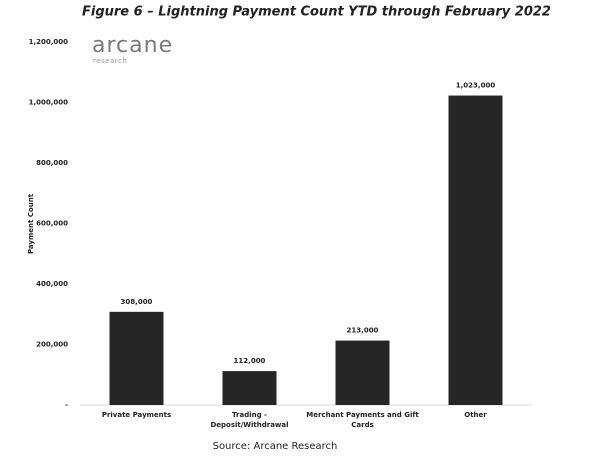  I want to click on x-tick-label-box: Merchant Payments and Gift Cards, so click(362, 420).